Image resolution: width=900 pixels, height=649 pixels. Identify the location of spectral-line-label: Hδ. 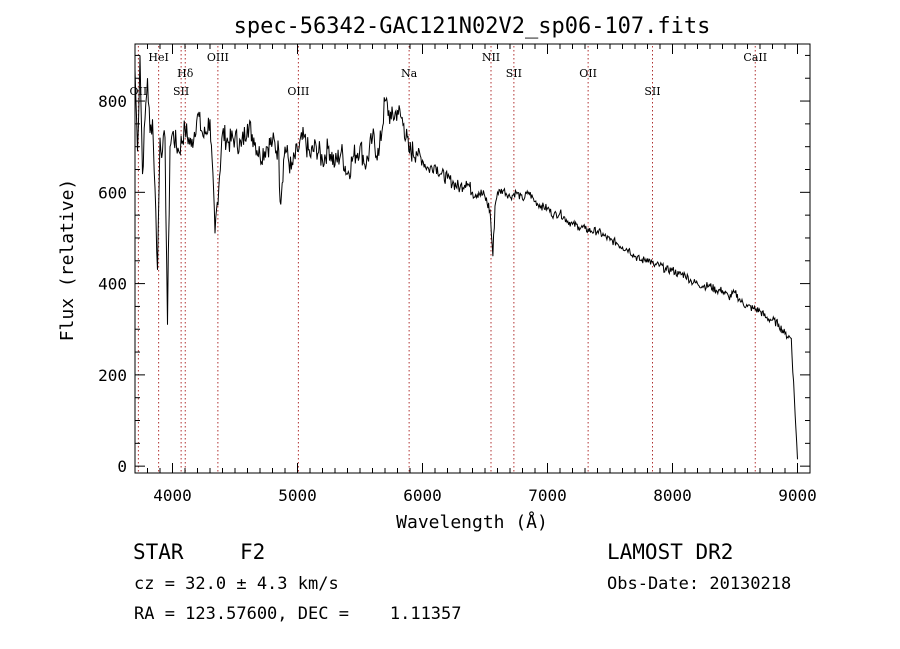
(185, 73).